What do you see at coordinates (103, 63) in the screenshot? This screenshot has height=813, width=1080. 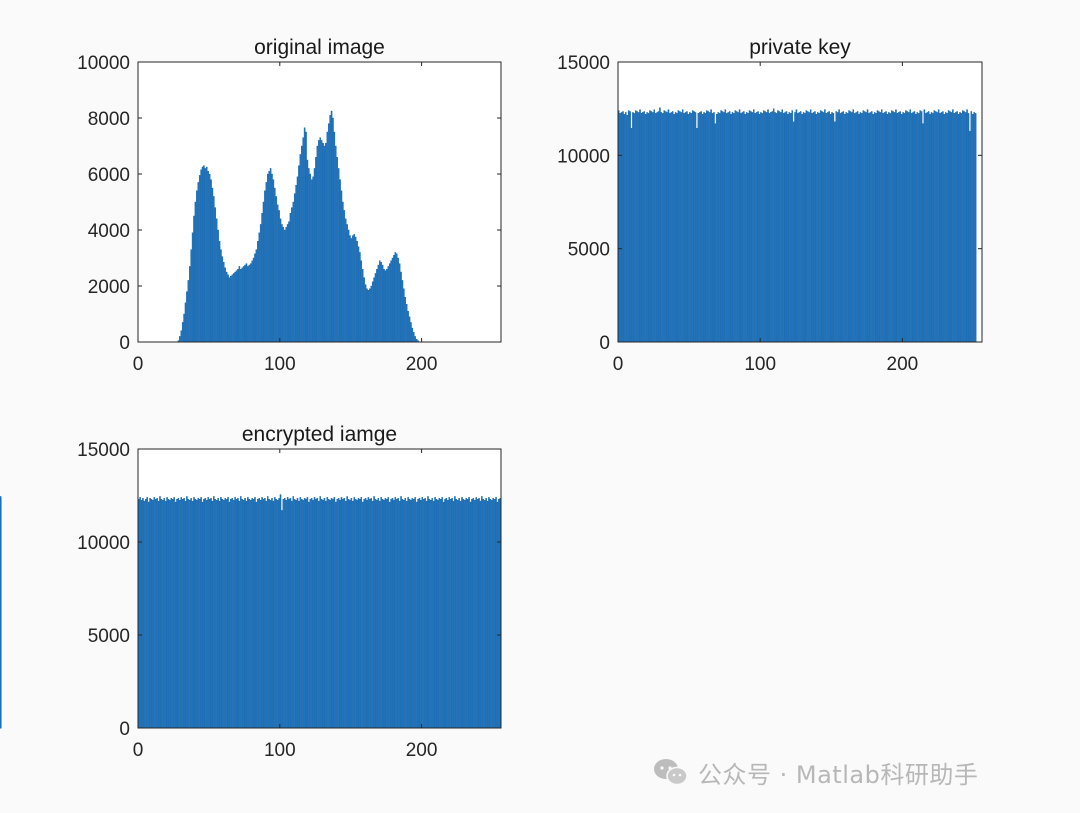 I see `y-tick-label: 10000` at bounding box center [103, 63].